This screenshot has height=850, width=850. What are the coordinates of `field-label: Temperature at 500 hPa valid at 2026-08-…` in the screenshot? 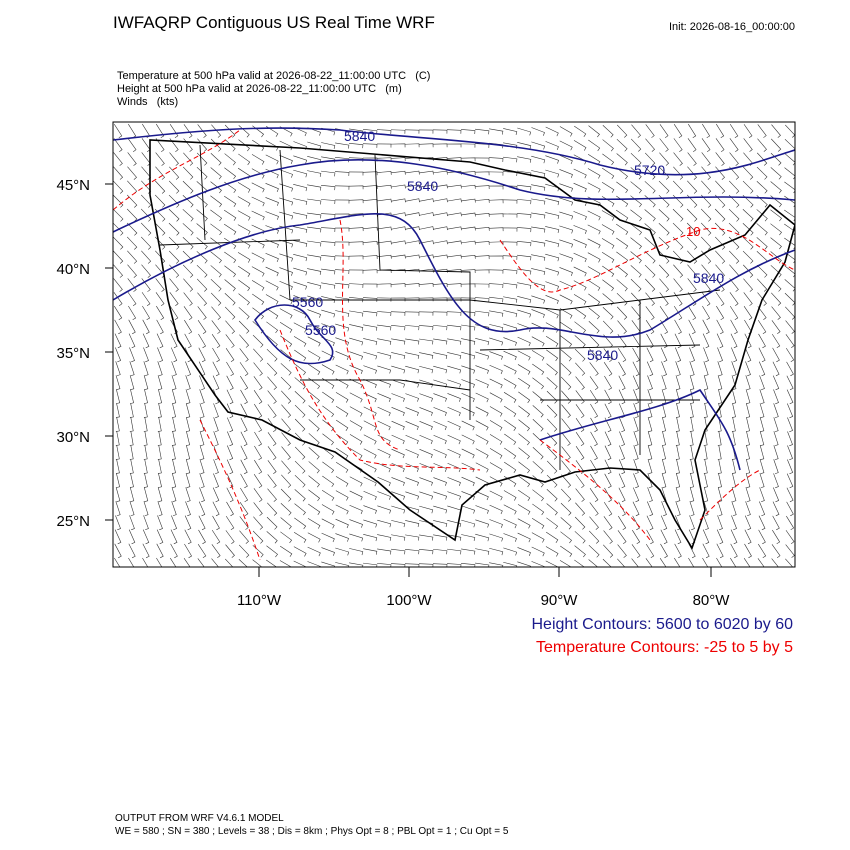 It's located at (273, 76).